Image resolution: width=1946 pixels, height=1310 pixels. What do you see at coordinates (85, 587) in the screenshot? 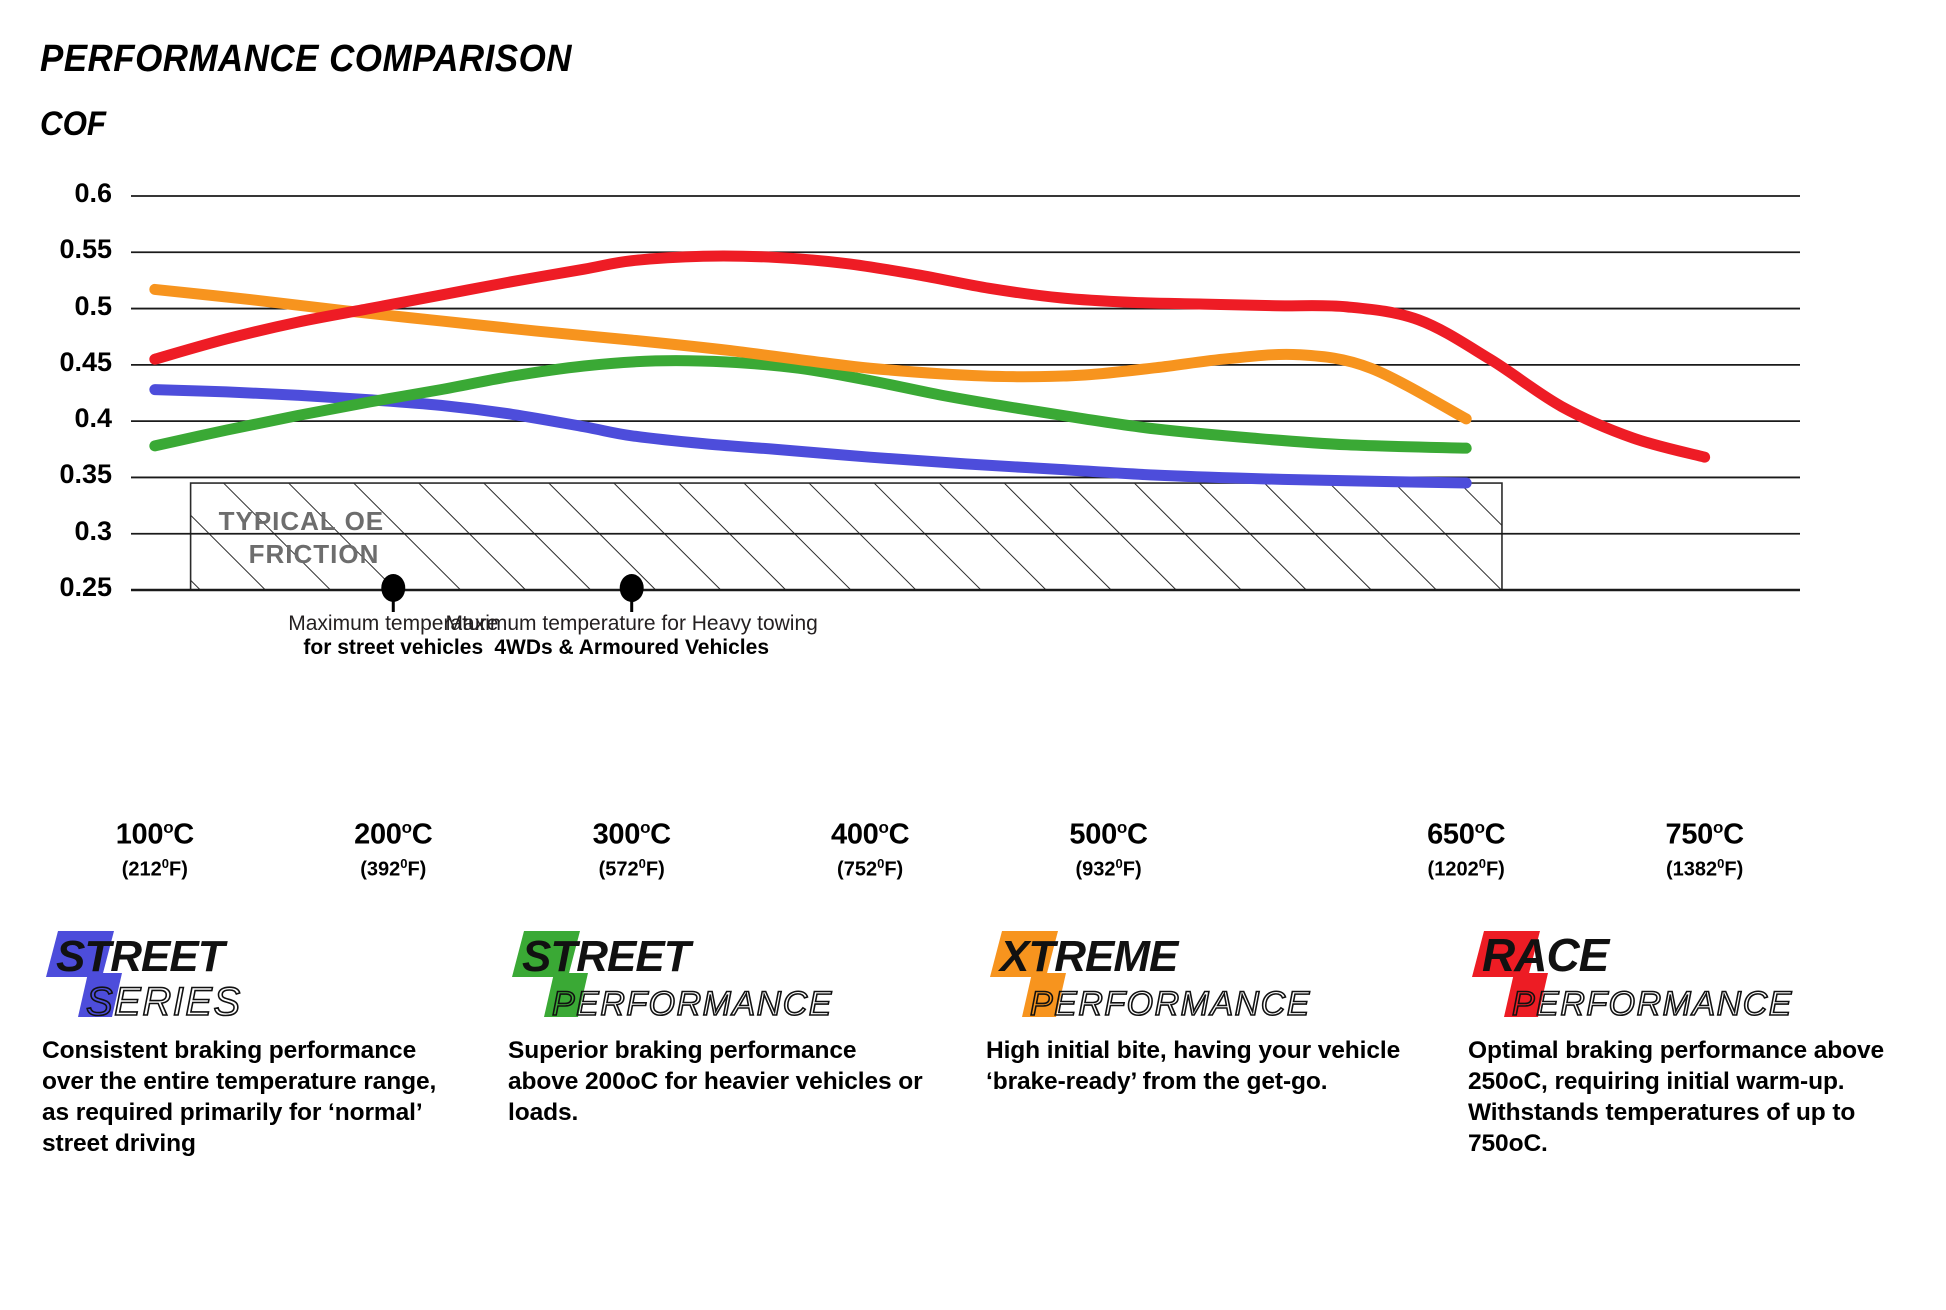
I see `y-tick-label: 0.25` at bounding box center [85, 587].